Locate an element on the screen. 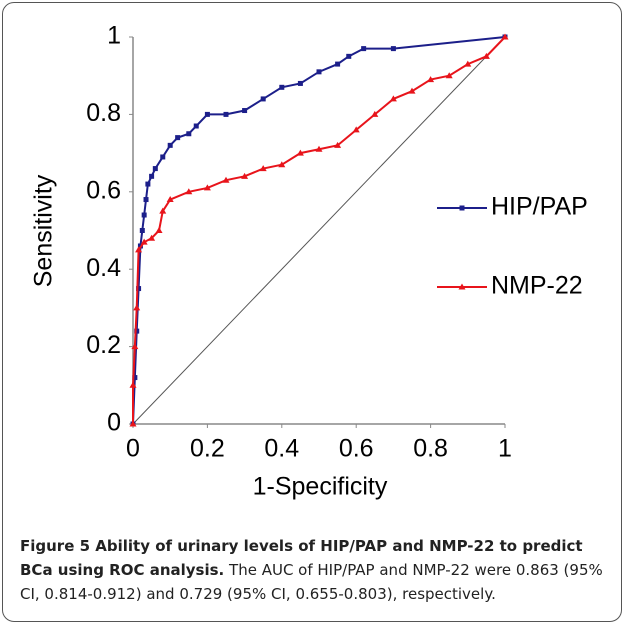  x-tick-label: 1 is located at coordinates (505, 449).